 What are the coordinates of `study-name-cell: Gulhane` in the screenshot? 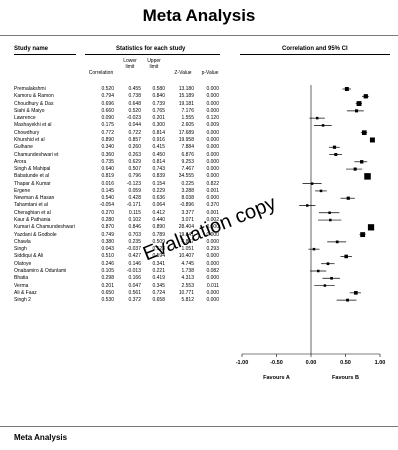 It's located at (23, 147).